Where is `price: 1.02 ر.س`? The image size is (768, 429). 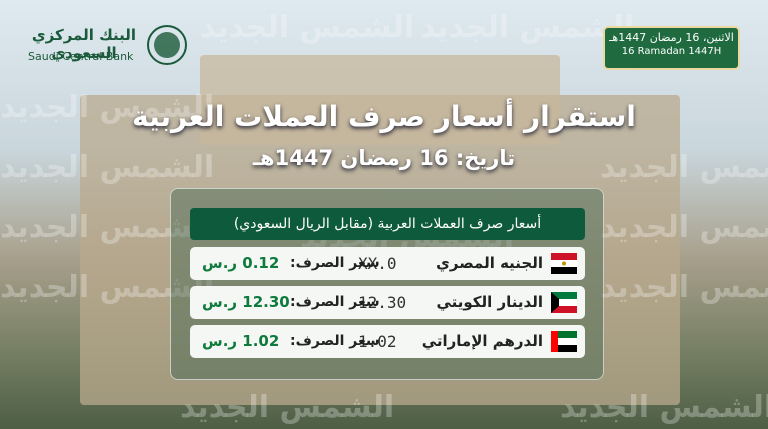 price: 1.02 ر.س is located at coordinates (241, 341).